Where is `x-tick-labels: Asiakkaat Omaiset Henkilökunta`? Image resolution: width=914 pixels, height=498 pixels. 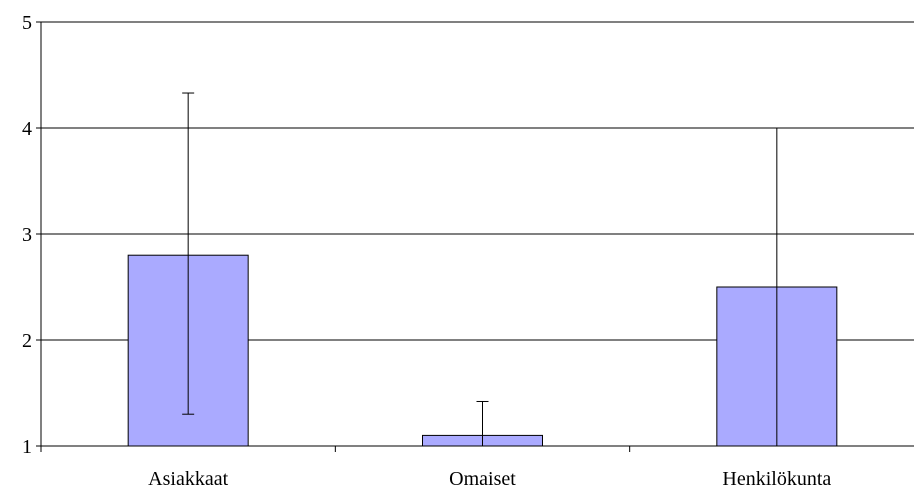
x-tick-labels: Asiakkaat Omaiset Henkilökunta is located at coordinates (489, 479).